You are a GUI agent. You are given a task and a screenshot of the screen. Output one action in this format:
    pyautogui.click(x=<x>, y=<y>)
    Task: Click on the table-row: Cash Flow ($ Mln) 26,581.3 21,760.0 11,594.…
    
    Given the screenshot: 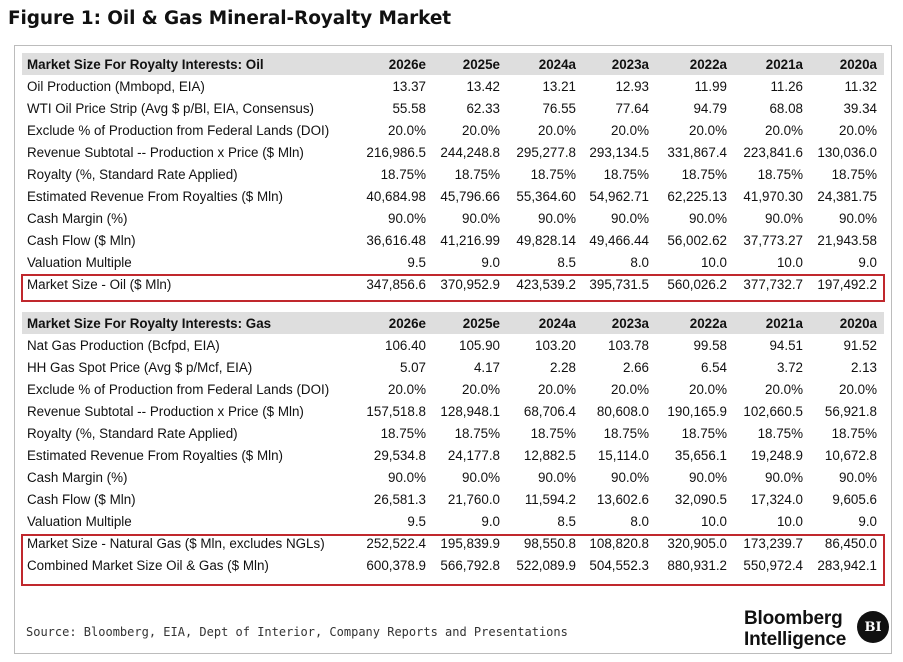 What is the action you would take?
    pyautogui.click(x=453, y=499)
    